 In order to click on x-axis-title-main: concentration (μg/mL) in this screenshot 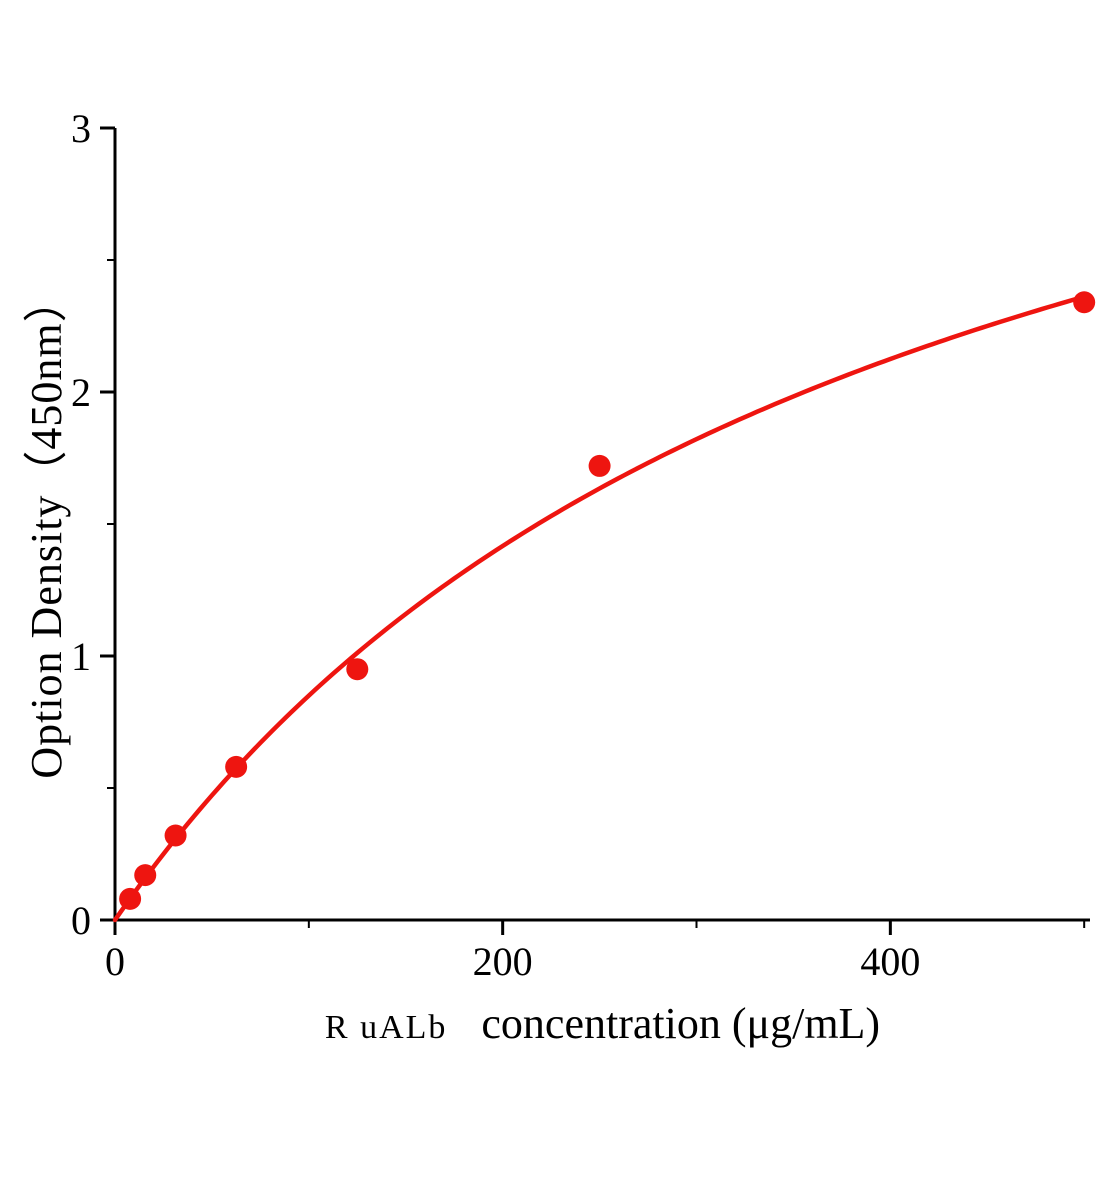, I will do `click(681, 1023)`.